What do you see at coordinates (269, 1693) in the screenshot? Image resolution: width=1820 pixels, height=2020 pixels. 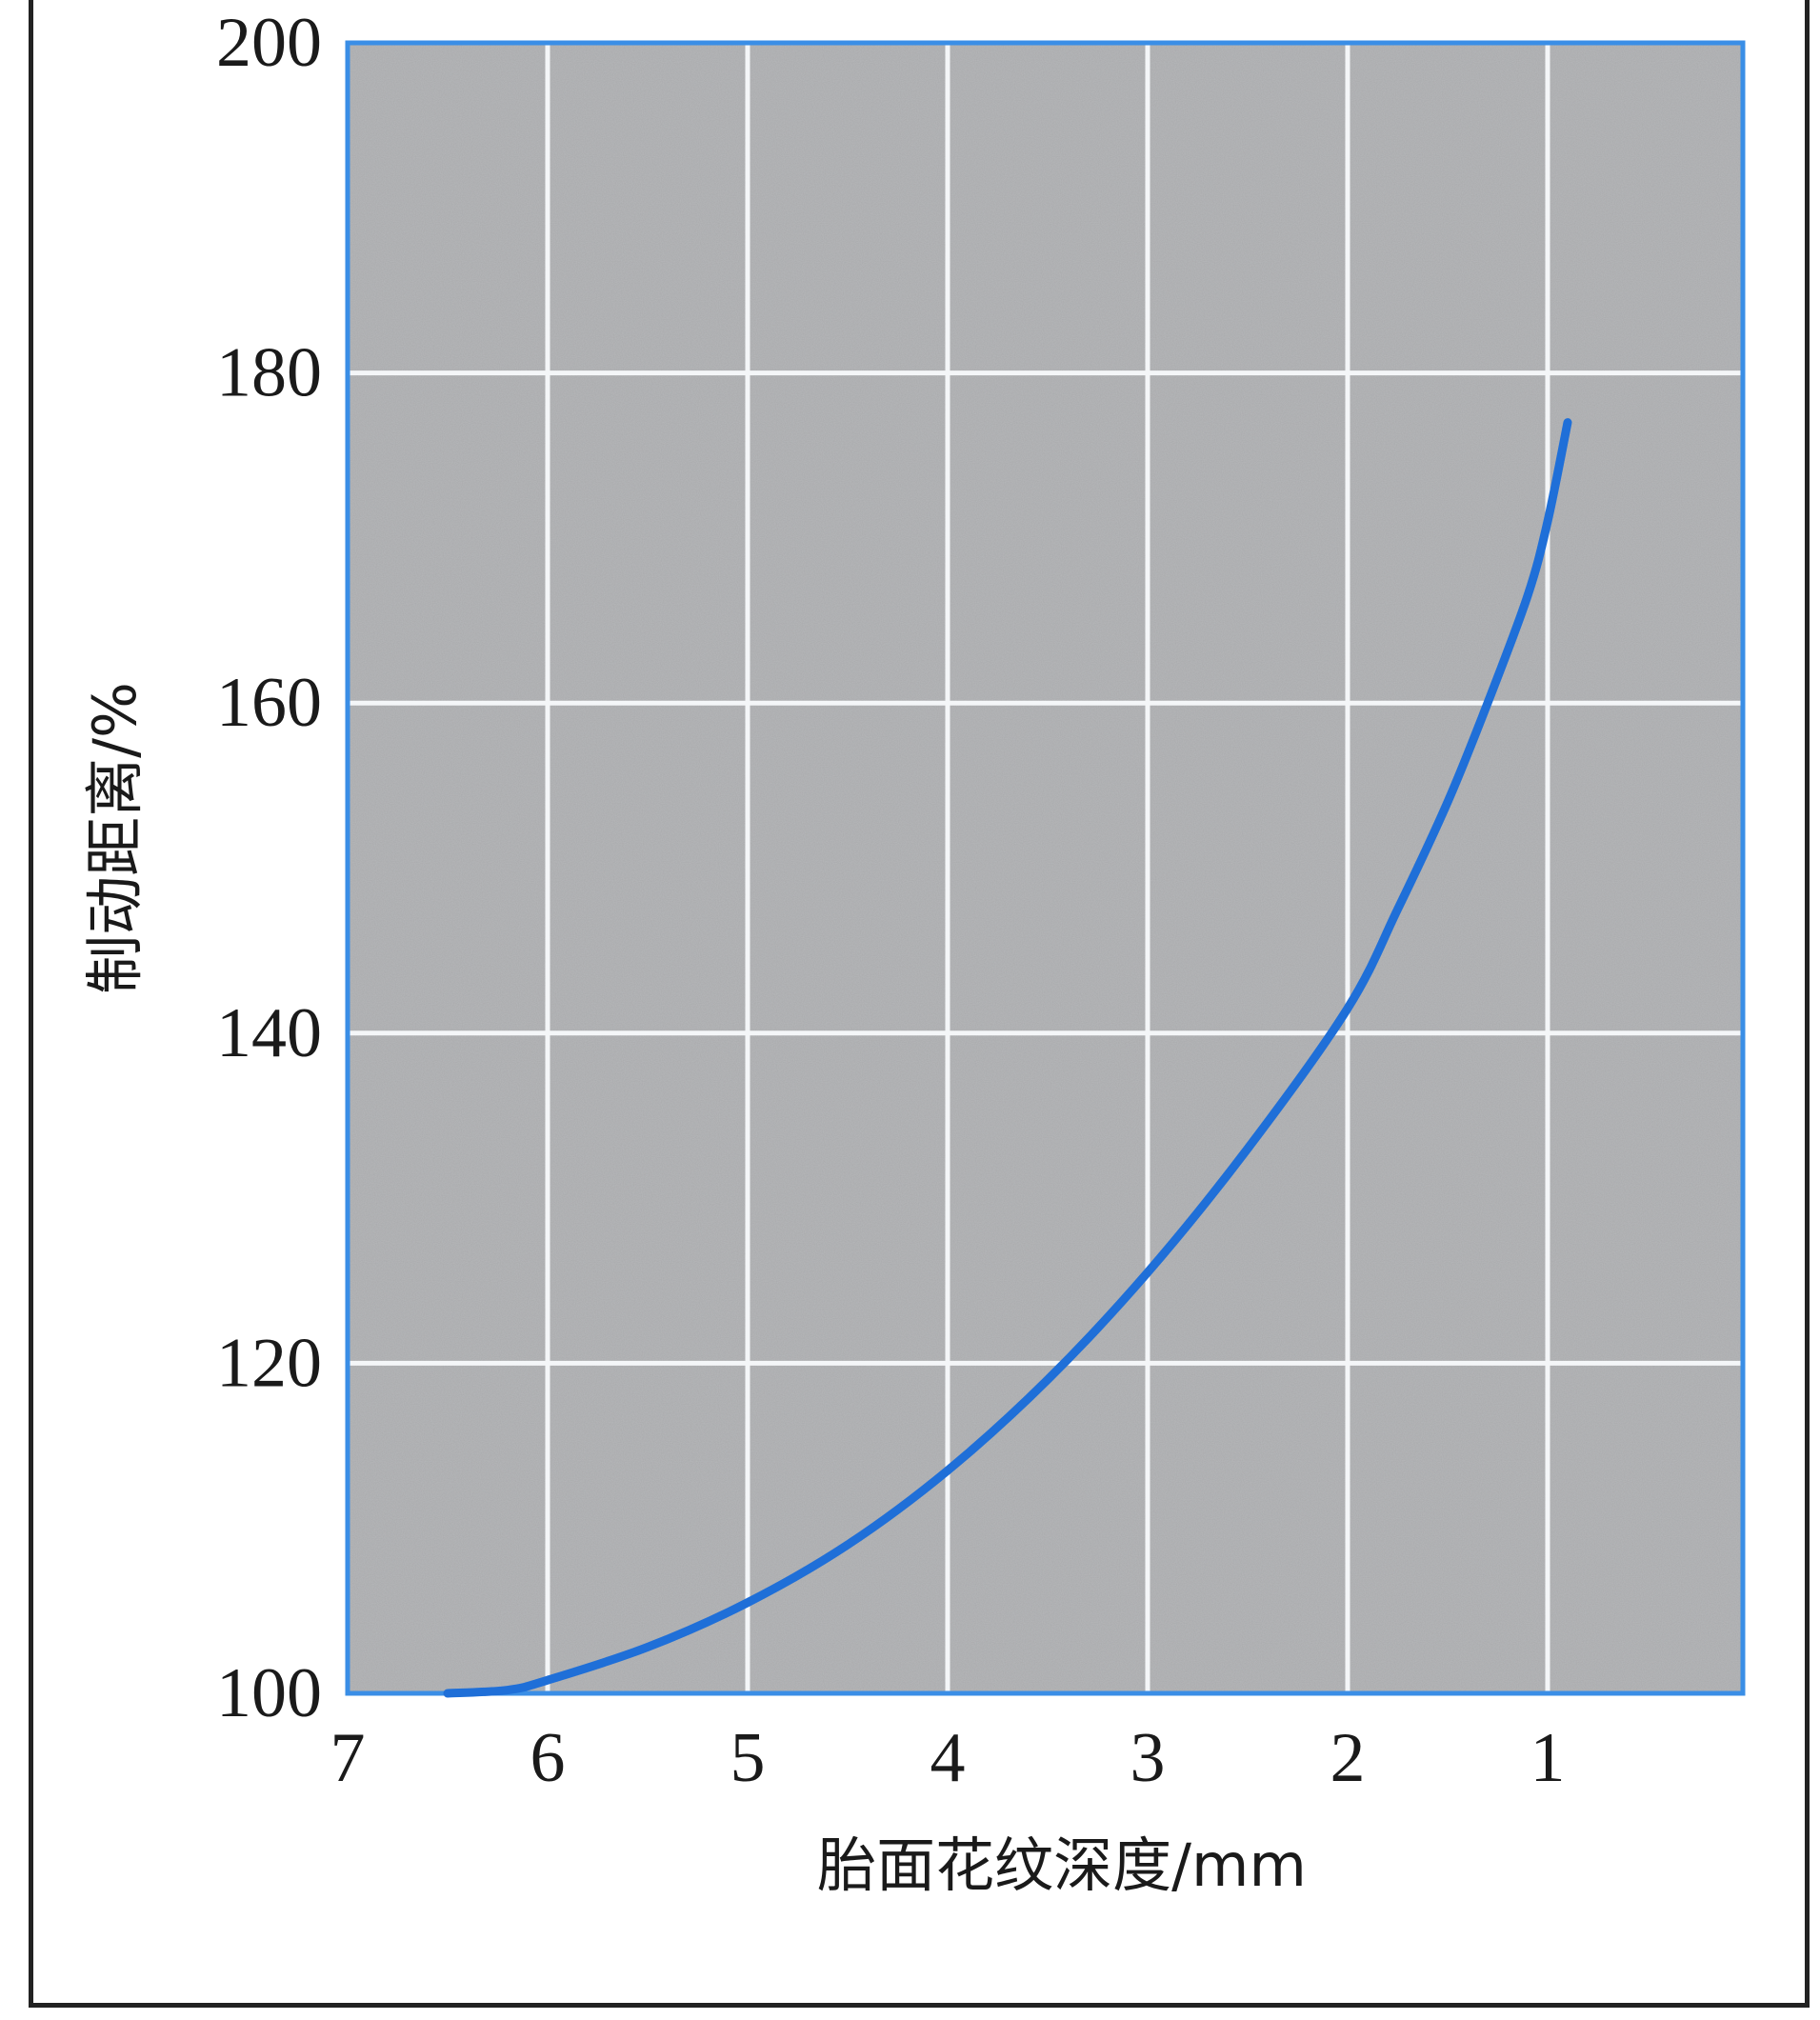 I see `y-tick-label: 100` at bounding box center [269, 1693].